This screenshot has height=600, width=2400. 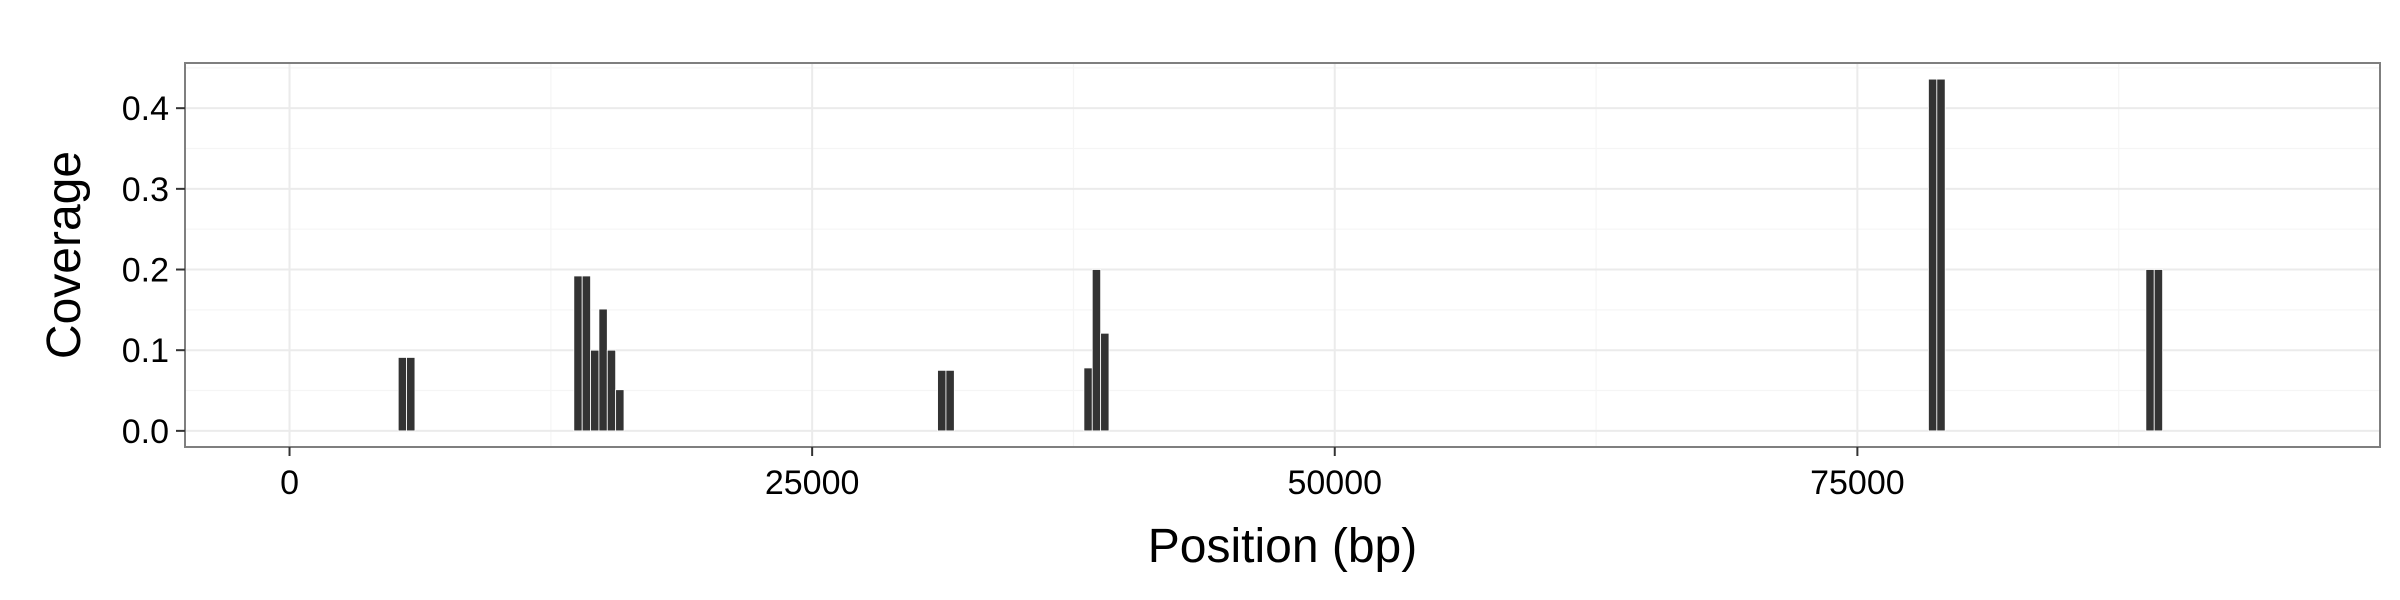 What do you see at coordinates (1282, 546) in the screenshot?
I see `x-axis-title: Position (bp)` at bounding box center [1282, 546].